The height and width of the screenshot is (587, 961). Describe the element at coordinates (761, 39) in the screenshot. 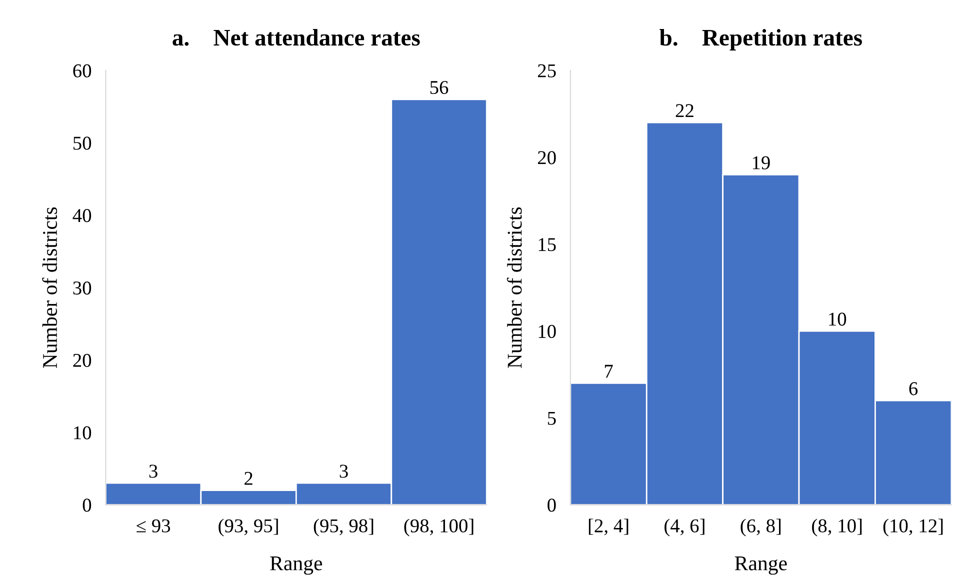

I see `chart-title: b. Repetition rates` at that location.